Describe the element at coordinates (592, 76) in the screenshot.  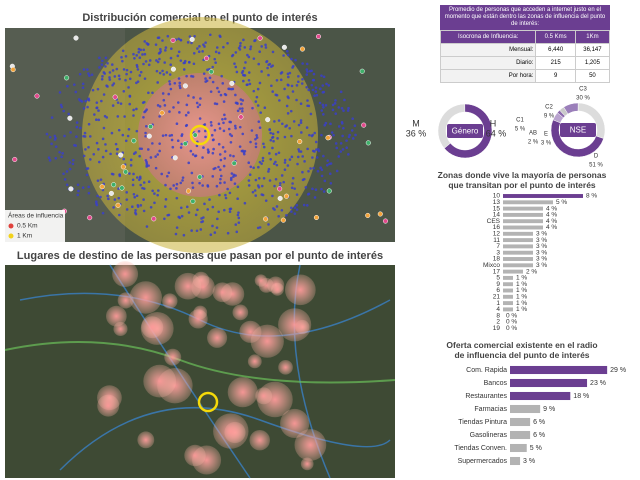
I see `table-cell: 50` at that location.